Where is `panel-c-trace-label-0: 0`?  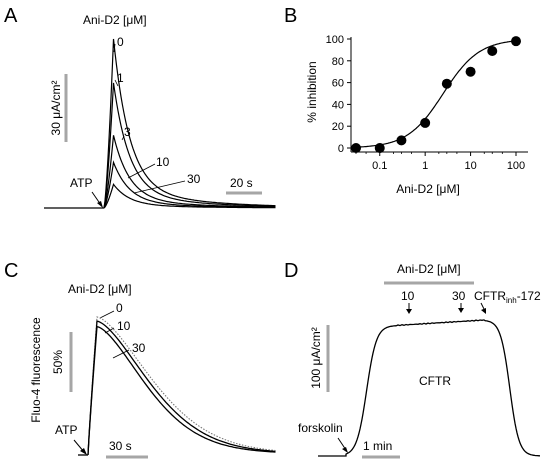
panel-c-trace-label-0: 0 is located at coordinates (119, 308).